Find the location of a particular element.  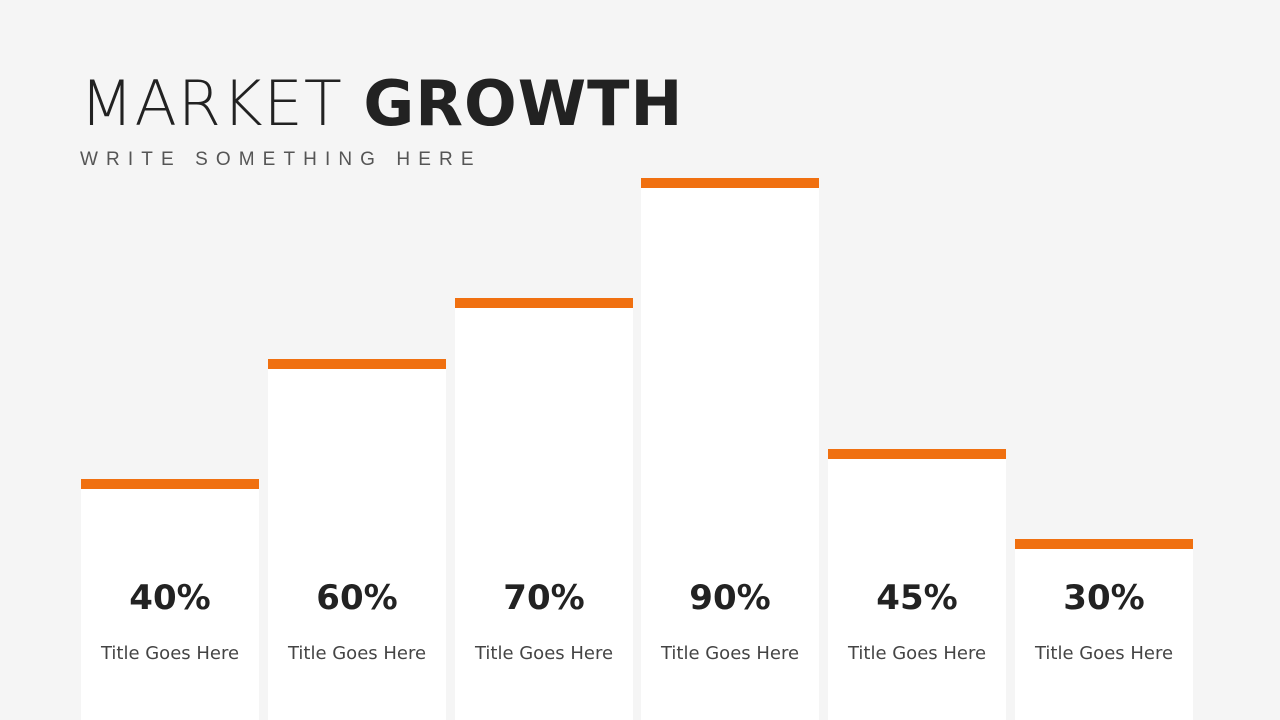

bar-value-label: 70% is located at coordinates (544, 598).